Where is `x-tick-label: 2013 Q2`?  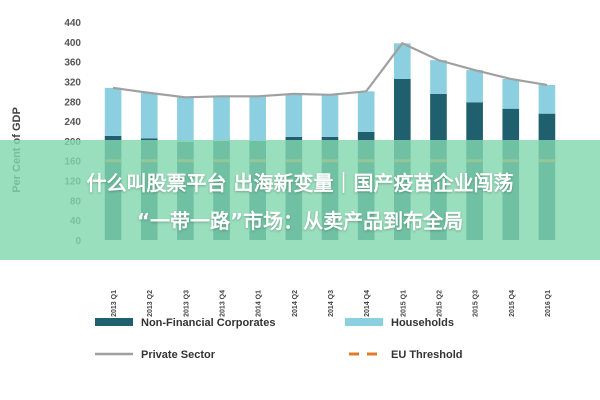 x-tick-label: 2013 Q2 is located at coordinates (150, 303).